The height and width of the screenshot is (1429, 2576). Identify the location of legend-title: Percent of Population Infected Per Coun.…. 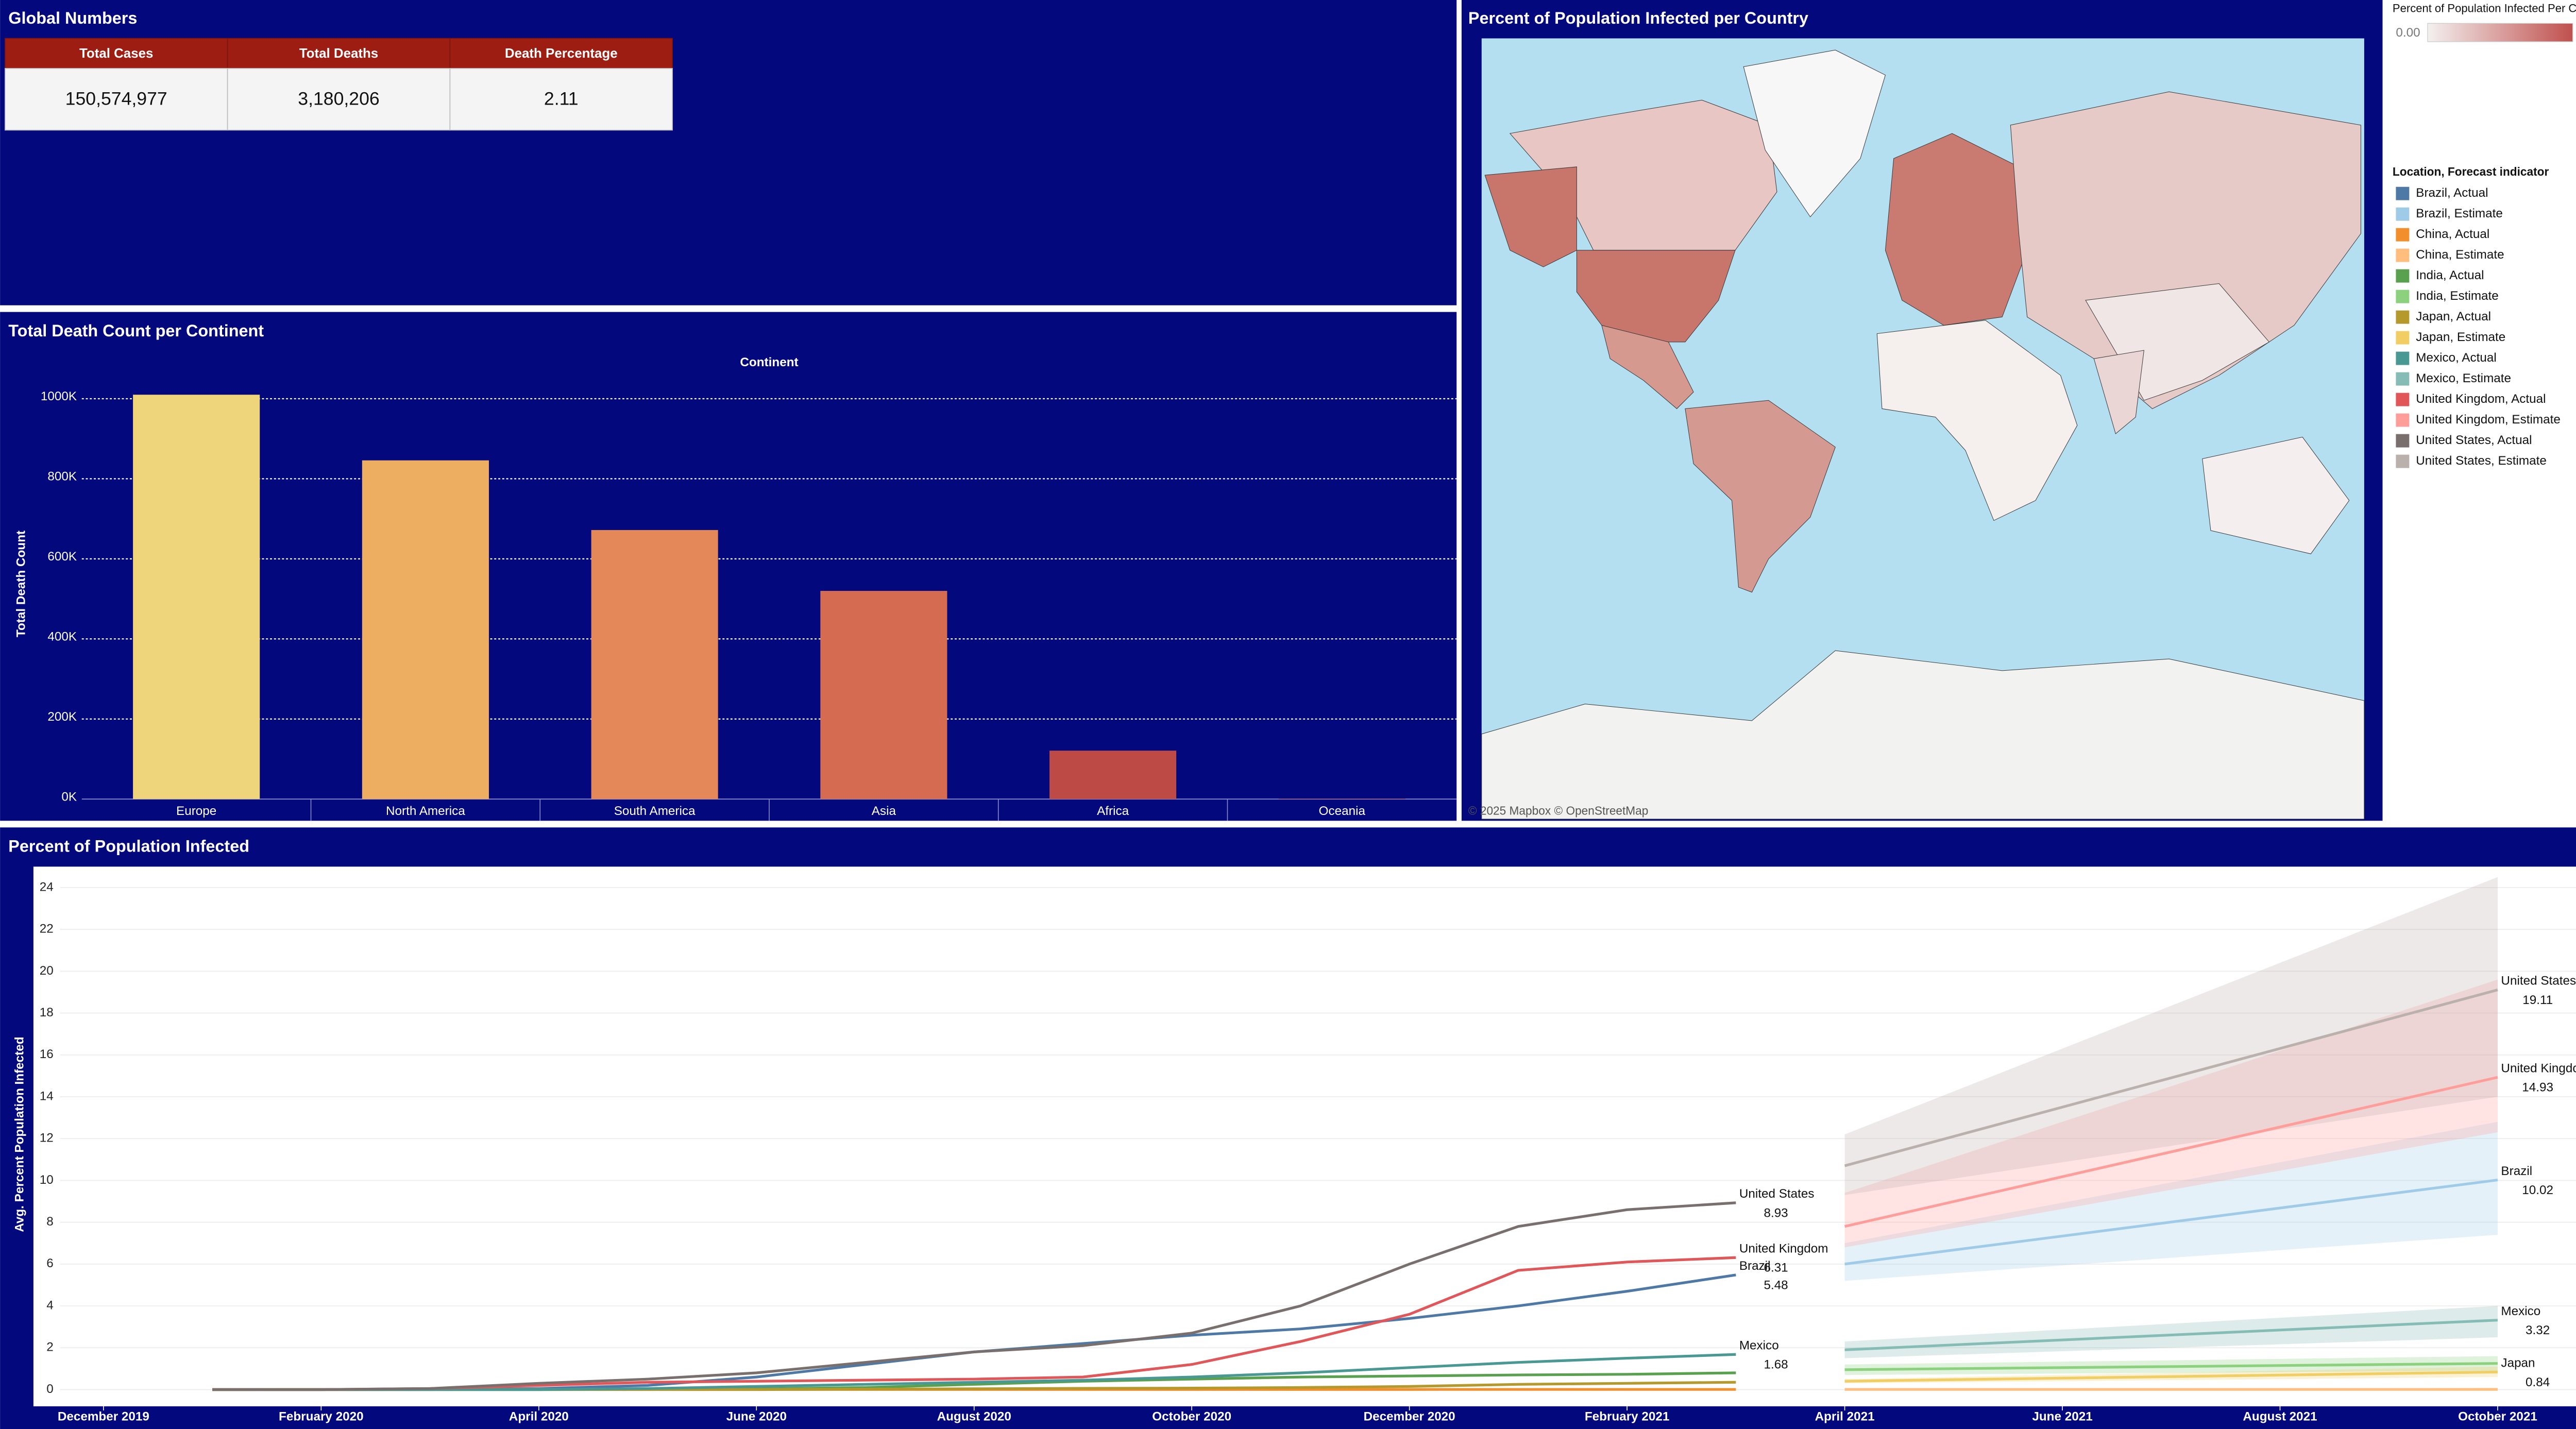
(2484, 9).